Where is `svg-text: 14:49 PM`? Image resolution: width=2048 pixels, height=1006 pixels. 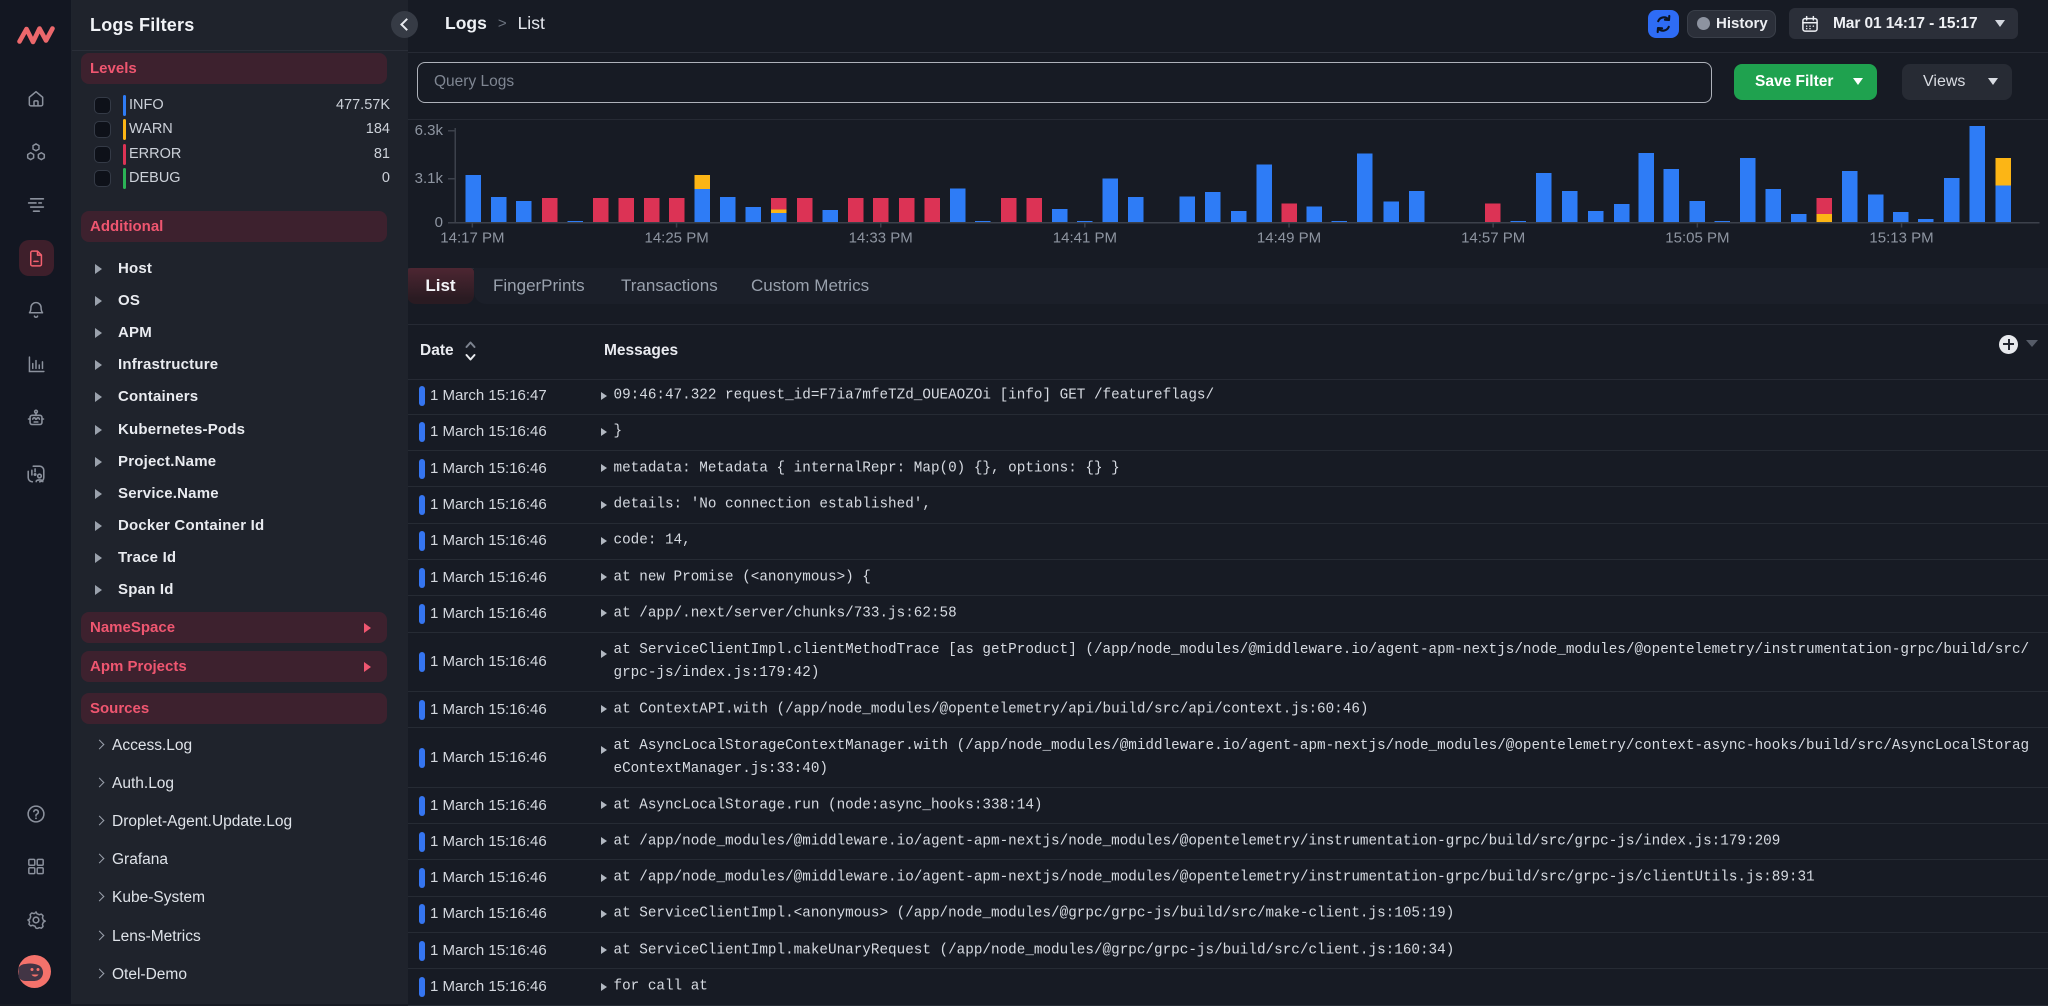
svg-text: 14:49 PM is located at coordinates (1289, 238).